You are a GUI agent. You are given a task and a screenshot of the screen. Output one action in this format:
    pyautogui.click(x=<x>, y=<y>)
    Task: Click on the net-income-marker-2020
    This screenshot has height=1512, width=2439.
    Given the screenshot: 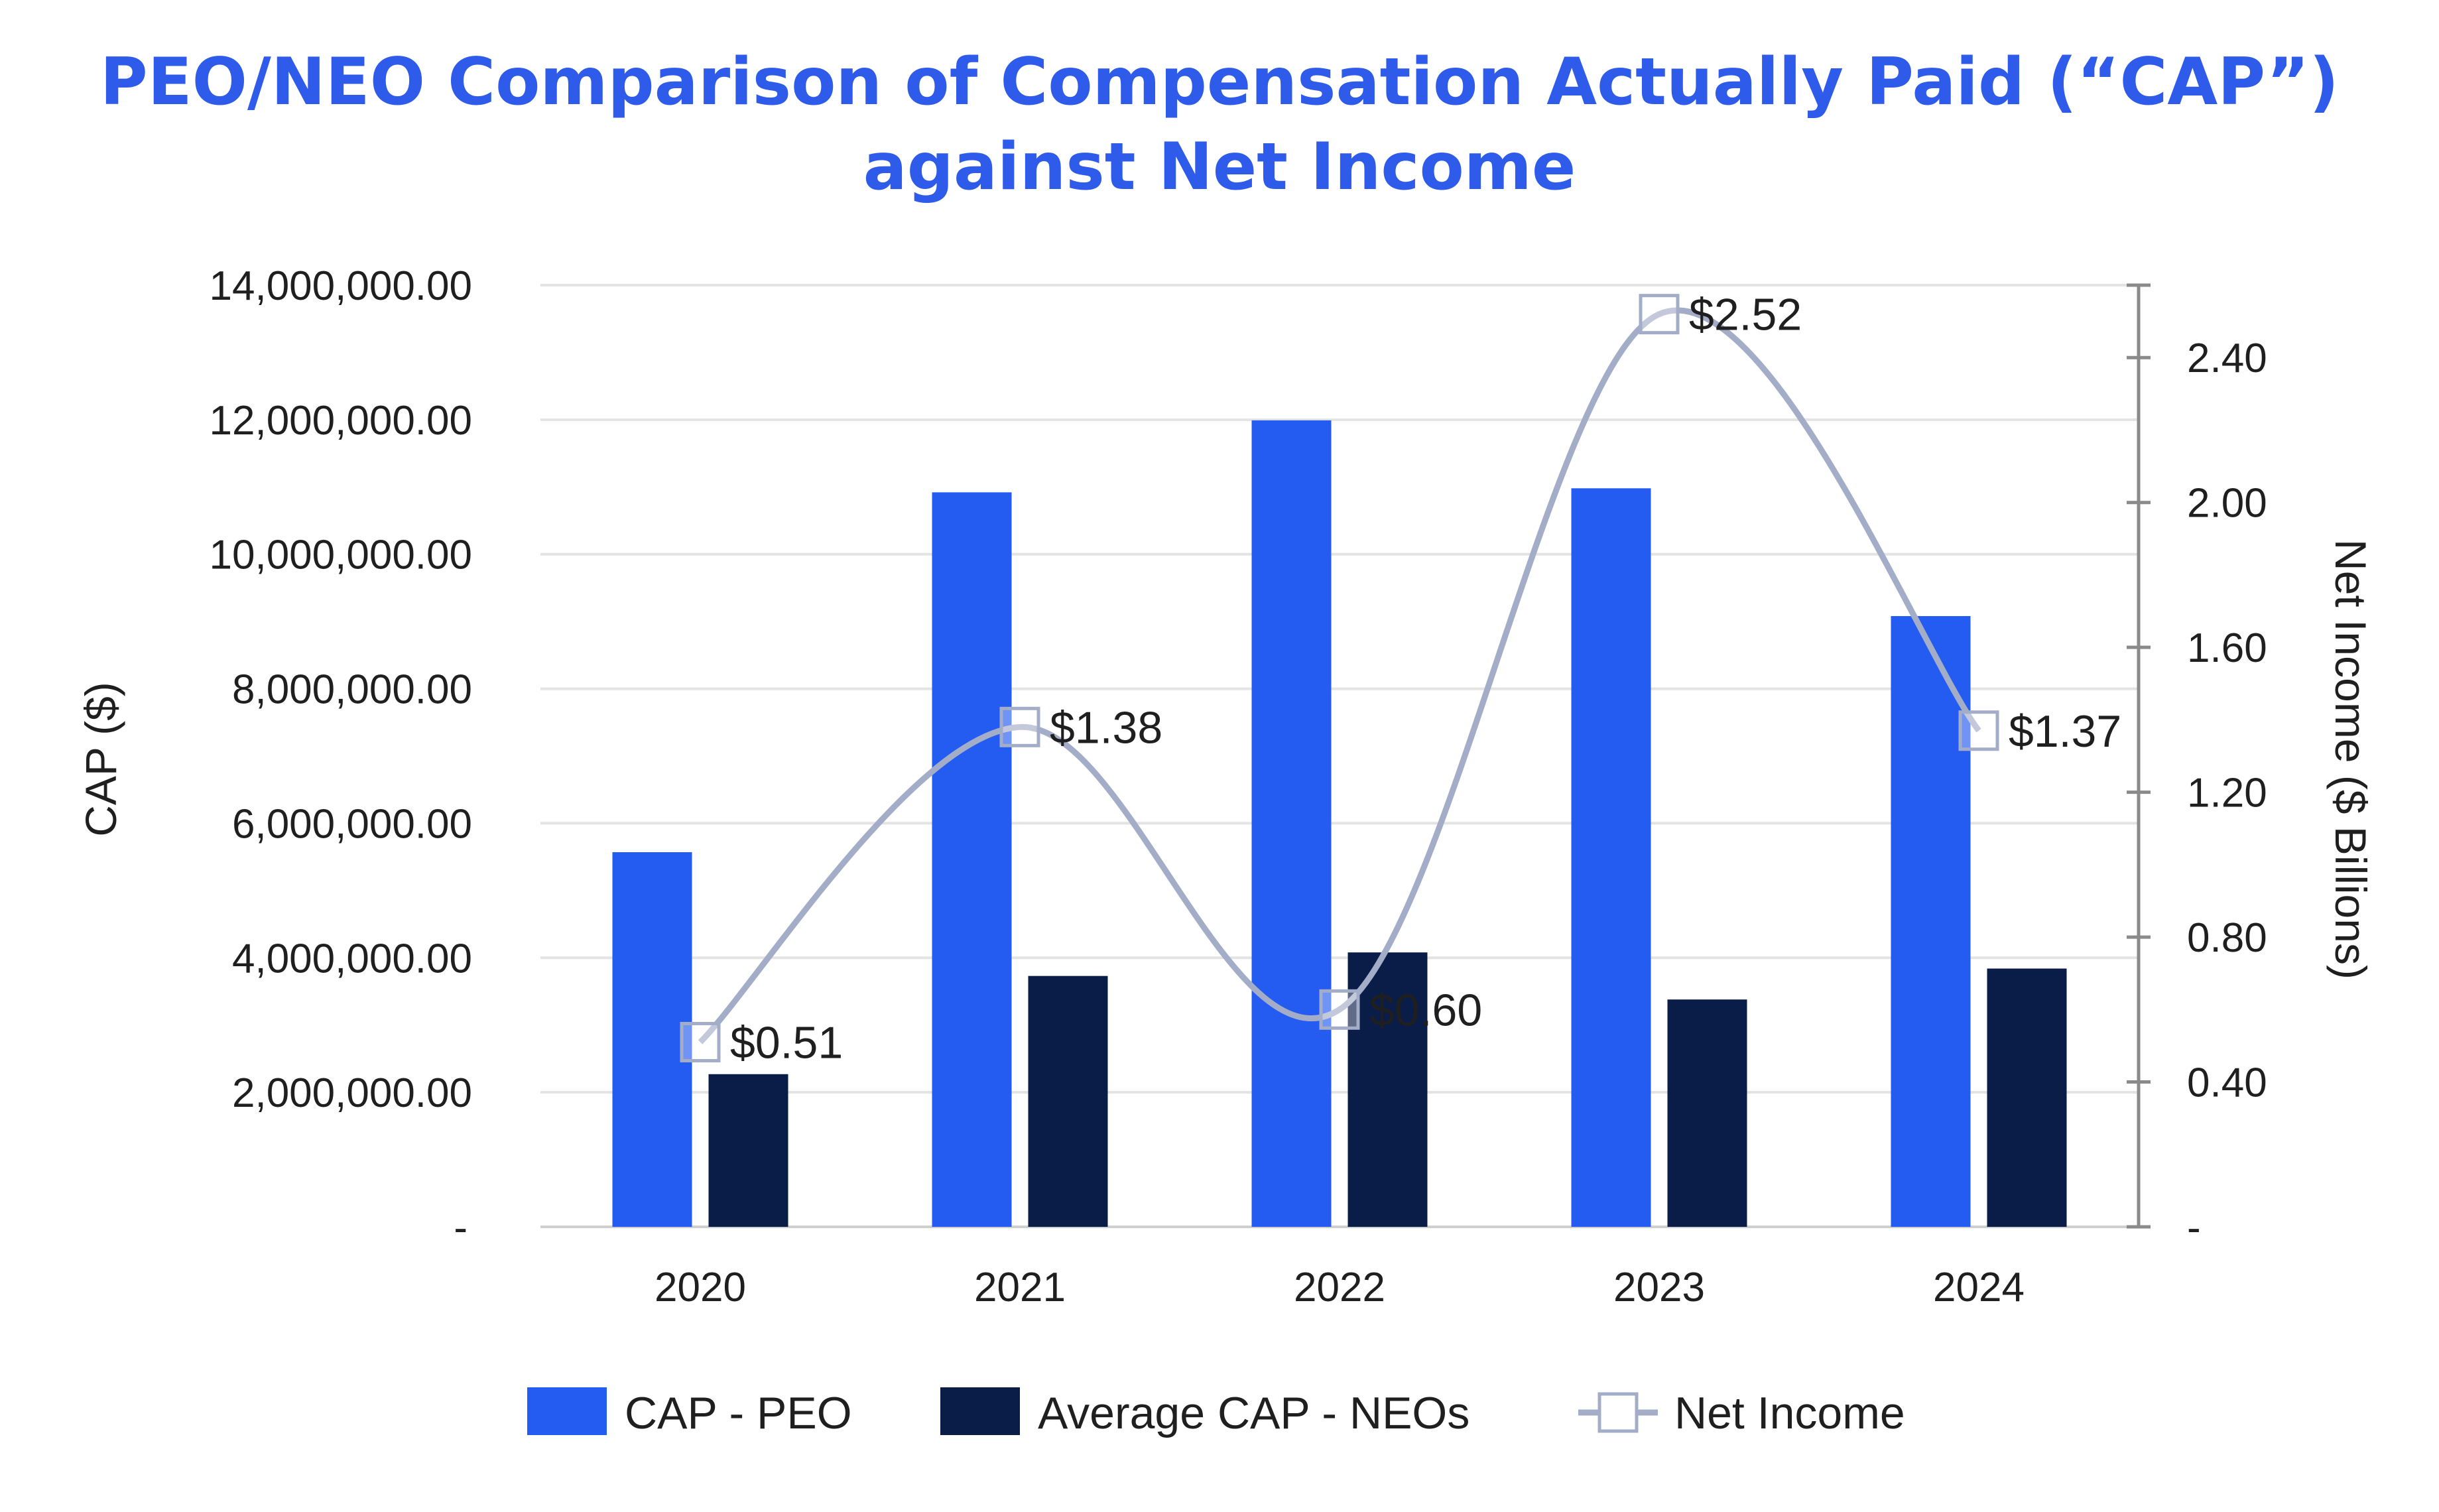 What is the action you would take?
    pyautogui.click(x=701, y=1041)
    